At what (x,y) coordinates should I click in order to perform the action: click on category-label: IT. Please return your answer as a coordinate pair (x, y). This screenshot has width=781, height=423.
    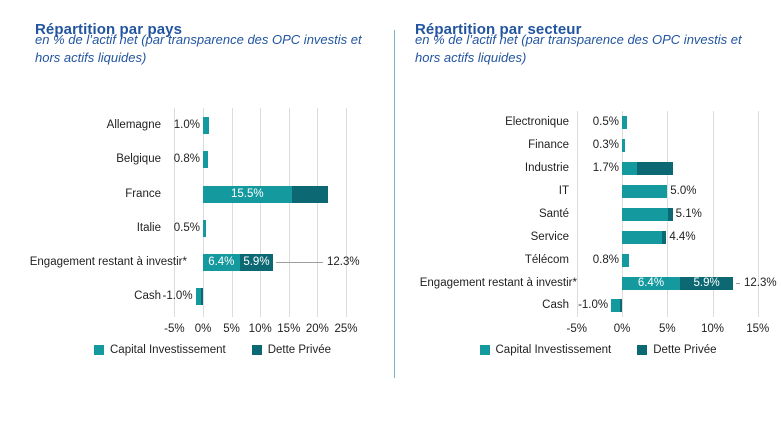
    Looking at the image, I should click on (563, 191).